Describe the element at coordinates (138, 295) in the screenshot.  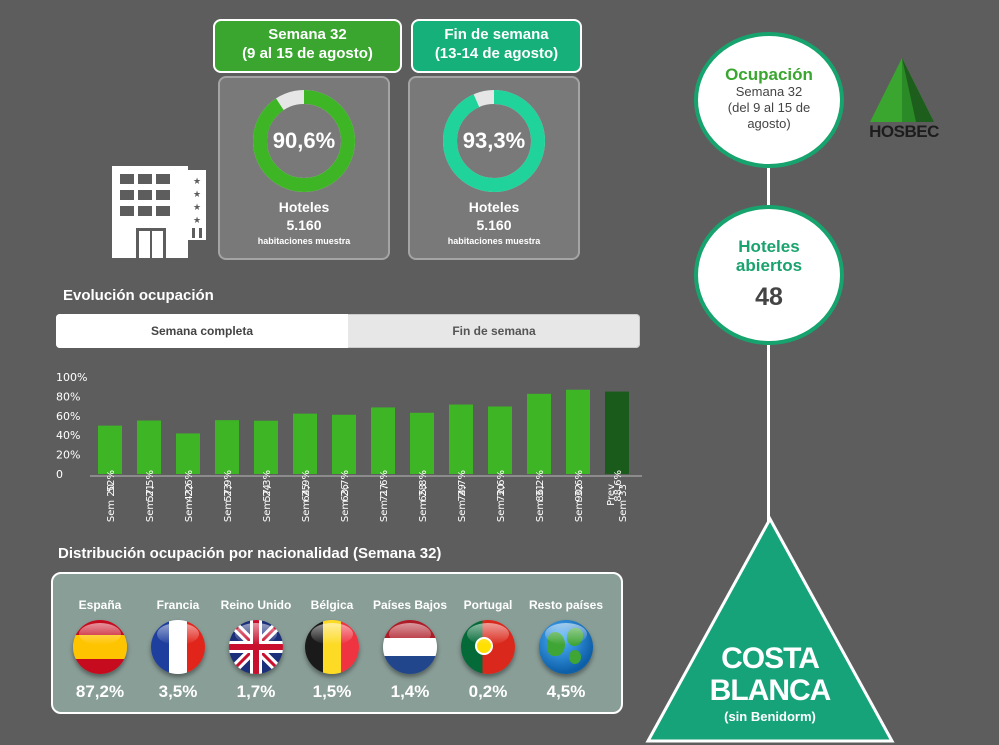
I see `evolution-title: Evolución ocupación` at that location.